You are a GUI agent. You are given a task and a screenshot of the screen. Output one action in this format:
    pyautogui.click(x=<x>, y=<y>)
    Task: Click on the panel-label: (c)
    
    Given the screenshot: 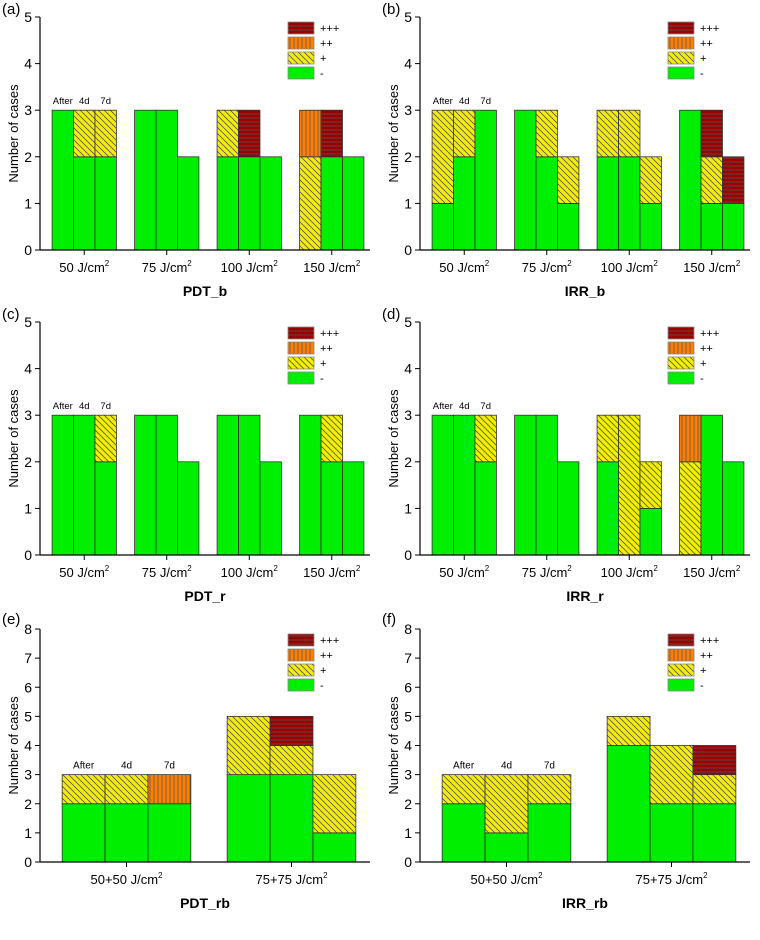 What is the action you would take?
    pyautogui.click(x=11, y=314)
    